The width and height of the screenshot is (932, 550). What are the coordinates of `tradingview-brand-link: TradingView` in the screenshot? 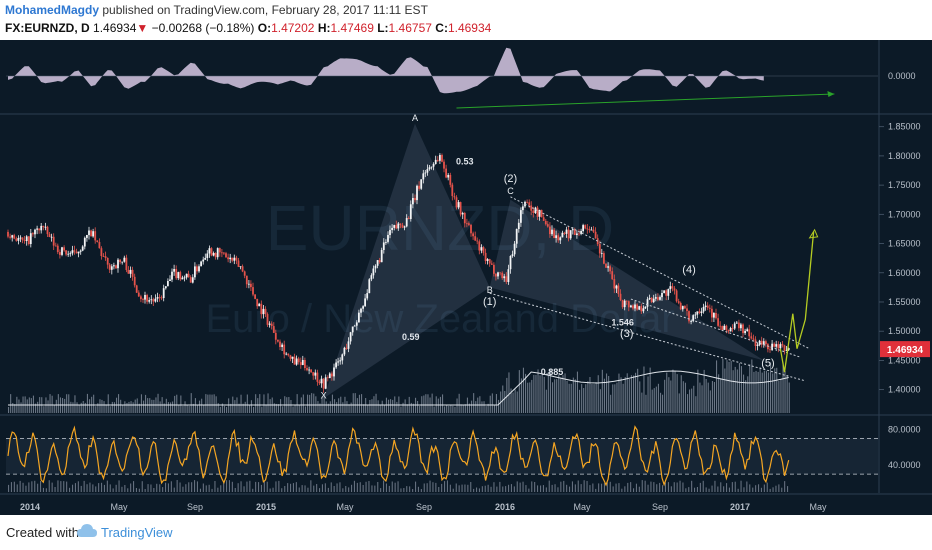 It's located at (137, 532).